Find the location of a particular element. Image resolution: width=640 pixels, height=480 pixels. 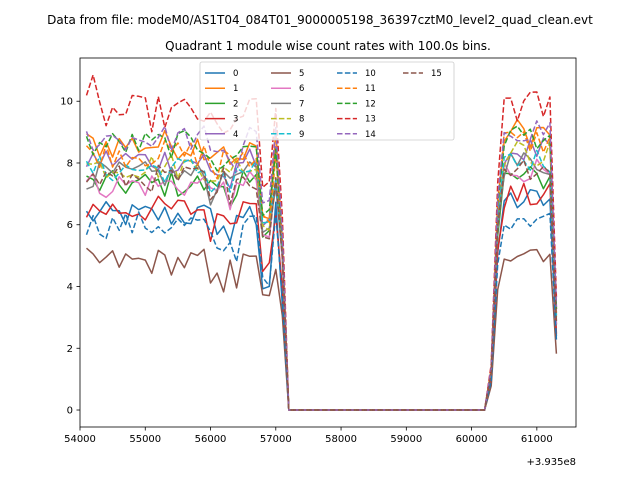

x-tick-label: 56000 is located at coordinates (211, 439).